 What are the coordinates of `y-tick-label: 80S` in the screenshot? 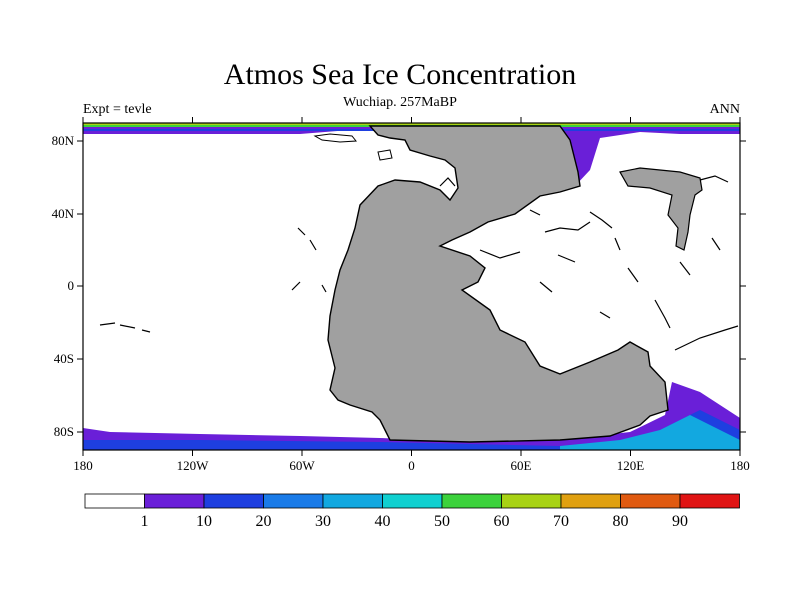 It's located at (64, 431).